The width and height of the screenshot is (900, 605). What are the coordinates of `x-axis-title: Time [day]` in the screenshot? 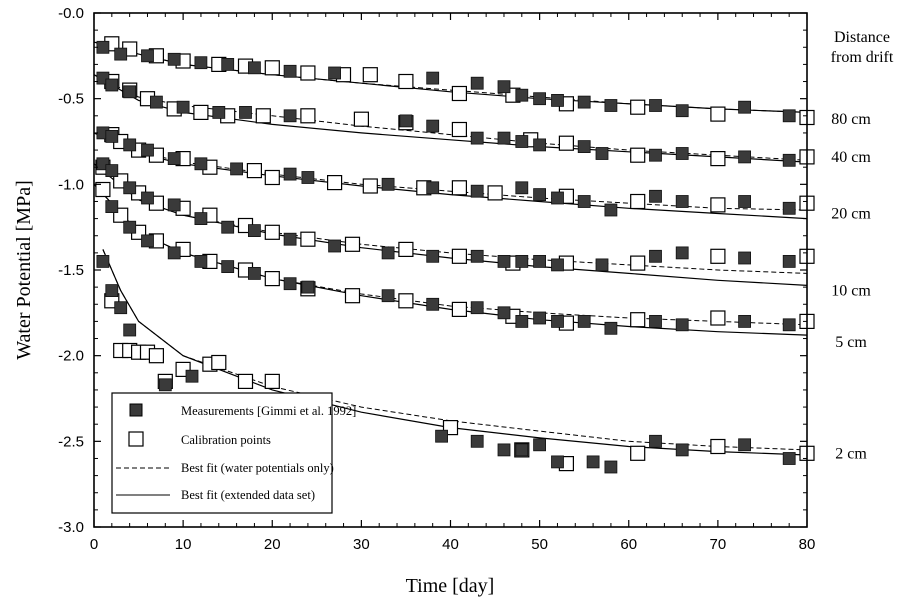 It's located at (450, 586).